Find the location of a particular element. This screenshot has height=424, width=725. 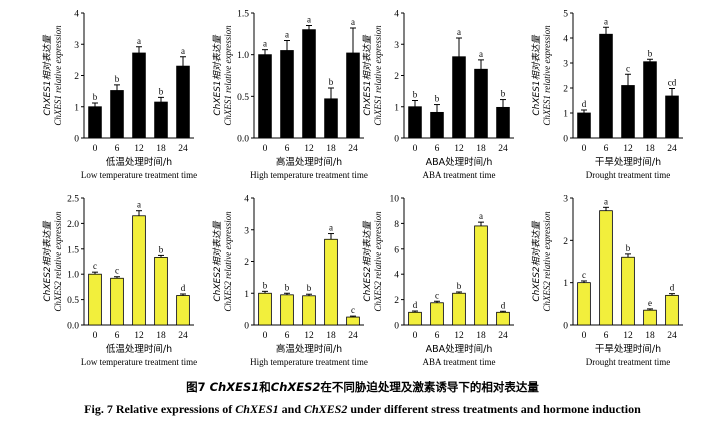

y-tick-label: 0.0 is located at coordinates (73, 327).